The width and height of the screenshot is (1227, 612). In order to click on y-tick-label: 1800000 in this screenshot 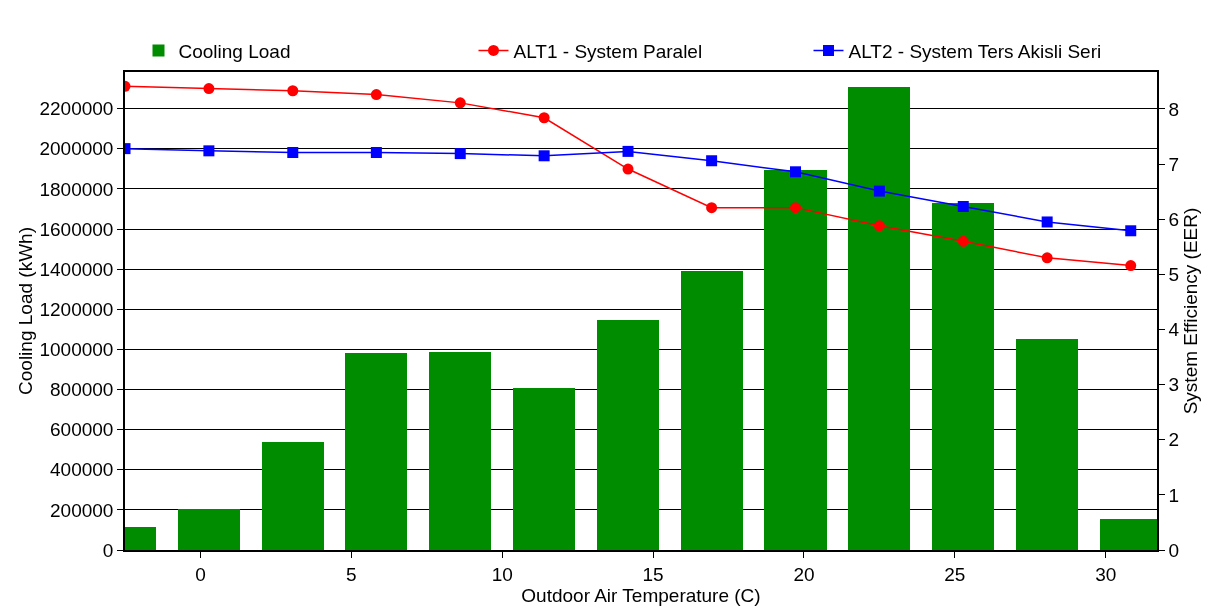, I will do `click(76, 189)`.